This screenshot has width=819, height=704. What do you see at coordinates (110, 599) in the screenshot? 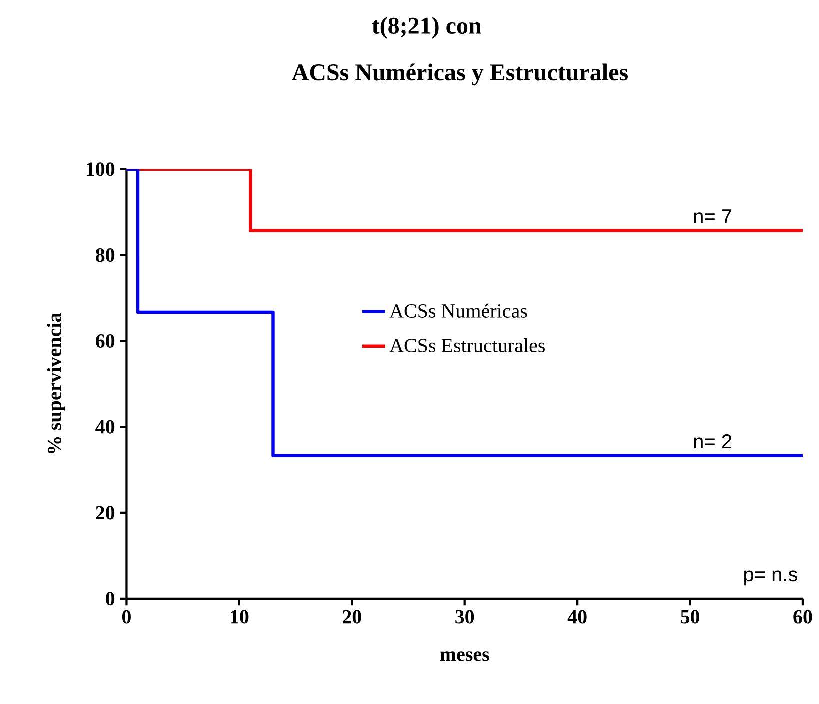
I see `y-tick-label: 0` at bounding box center [110, 599].